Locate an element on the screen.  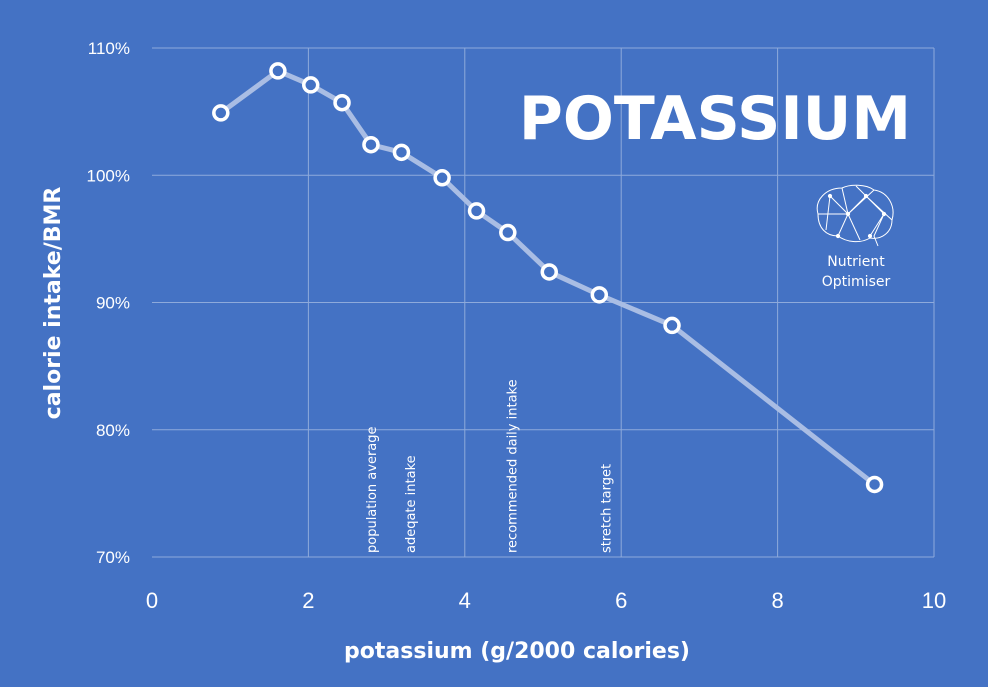
x-tick-label: 4 is located at coordinates (465, 600).